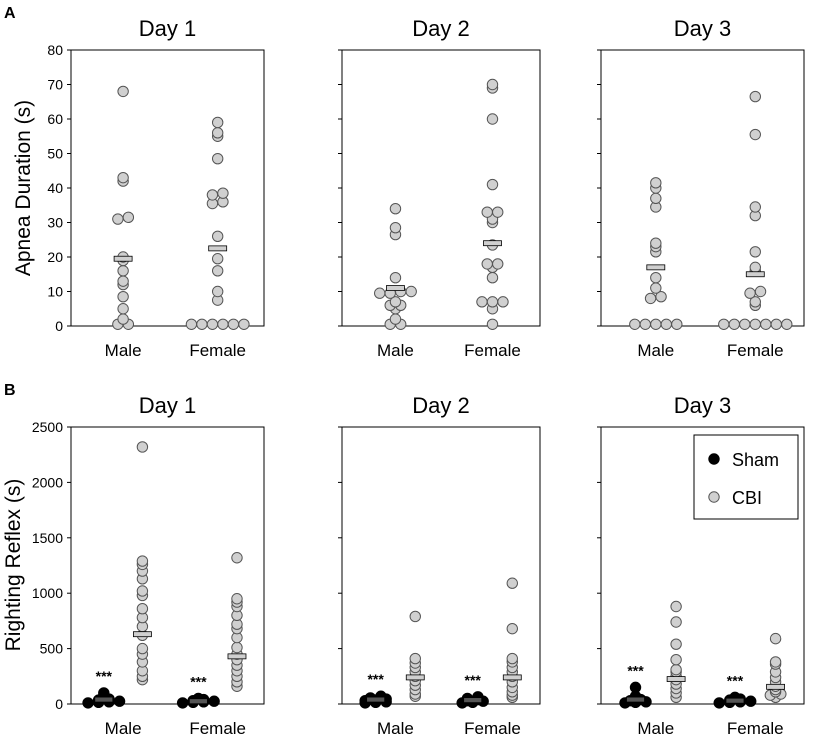 Image resolution: width=829 pixels, height=739 pixels. What do you see at coordinates (747, 498) in the screenshot?
I see `legend-label-cbi: CBI` at bounding box center [747, 498].